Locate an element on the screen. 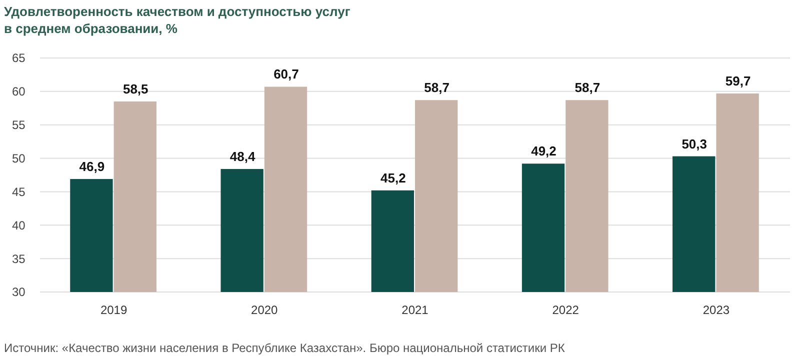 The height and width of the screenshot is (358, 800). y-tick-label: 55 is located at coordinates (19, 125).